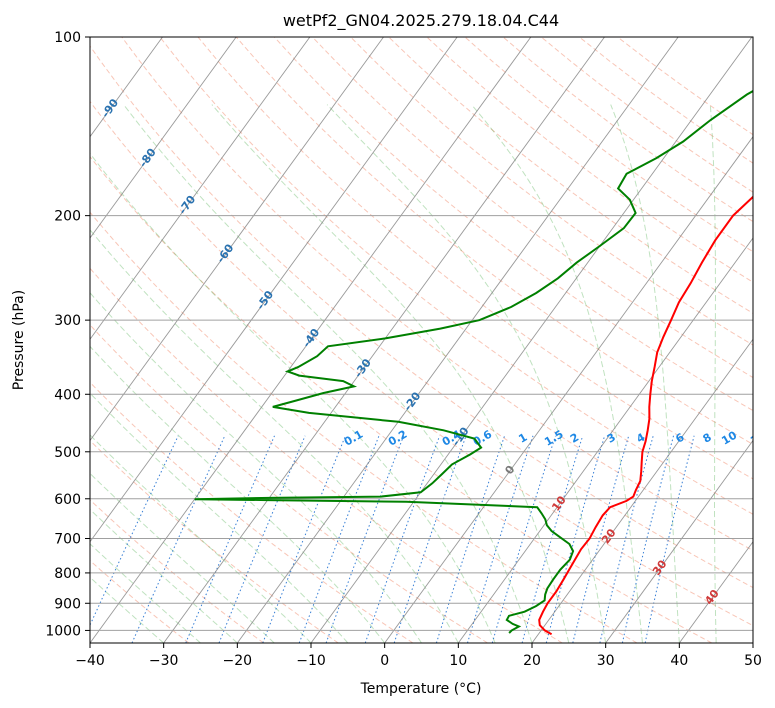 The width and height of the screenshot is (775, 708). I want to click on y-axis: 100 200 300 400 500 600 700 800 900 1000, so click(67, 334).